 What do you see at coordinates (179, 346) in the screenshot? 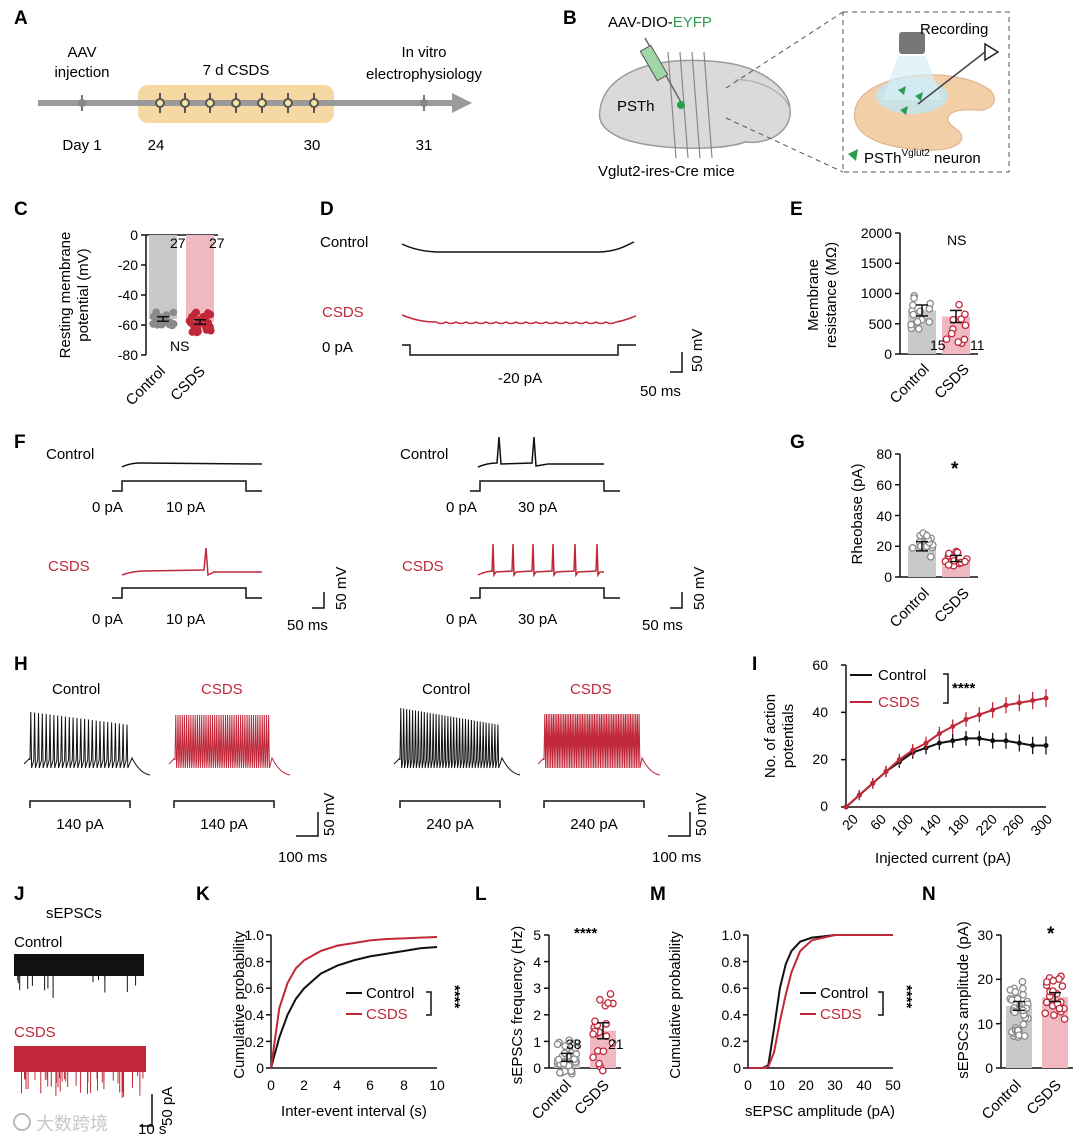
I see `c-ns-label: NS` at bounding box center [179, 346].